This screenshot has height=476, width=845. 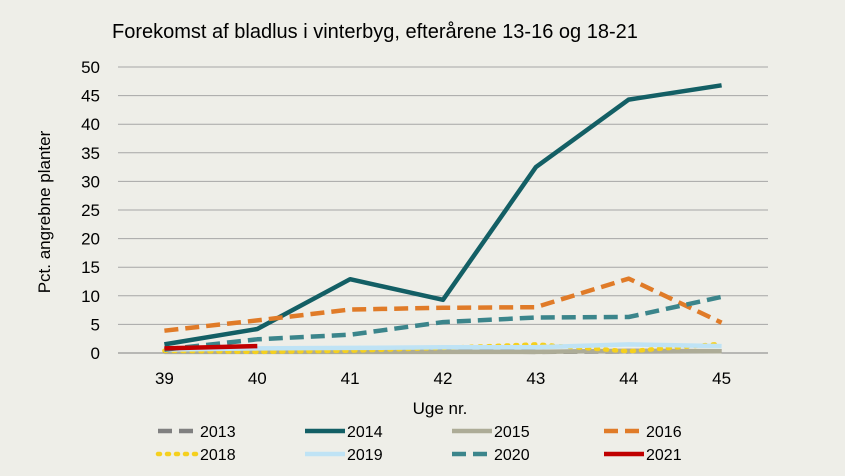 I want to click on legend-label-2020: 2020, so click(x=512, y=455).